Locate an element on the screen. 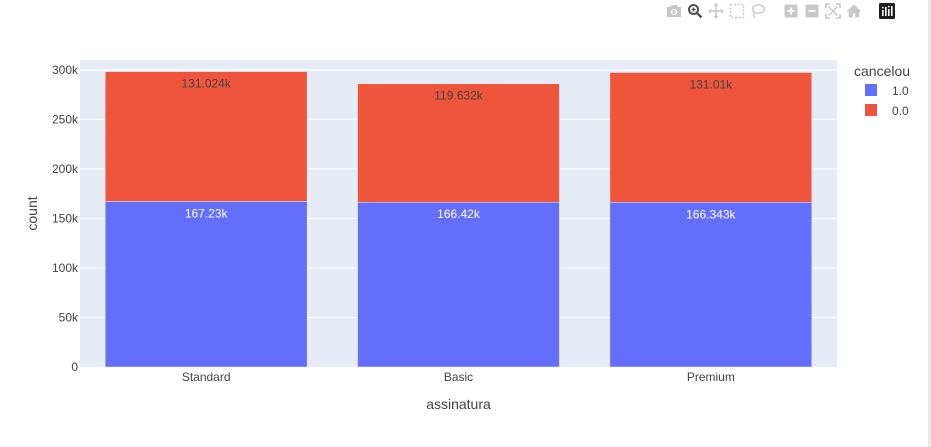 Image resolution: width=931 pixels, height=447 pixels. y-tick-label: 0 is located at coordinates (74, 367).